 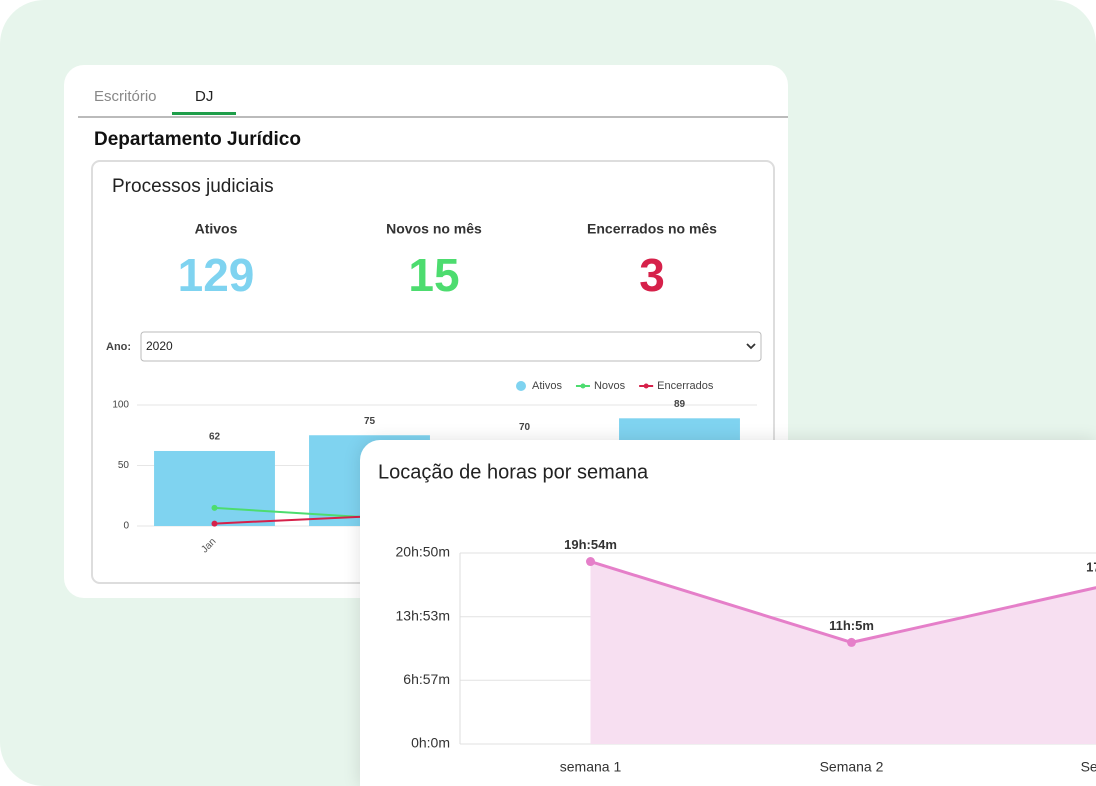 What do you see at coordinates (610, 386) in the screenshot?
I see `legend-label: Novos` at bounding box center [610, 386].